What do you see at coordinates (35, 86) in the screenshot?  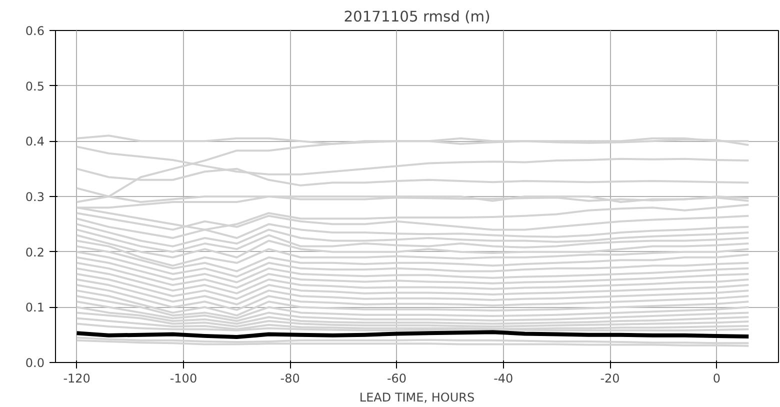 I see `y-tick-label: 0.5` at bounding box center [35, 86].